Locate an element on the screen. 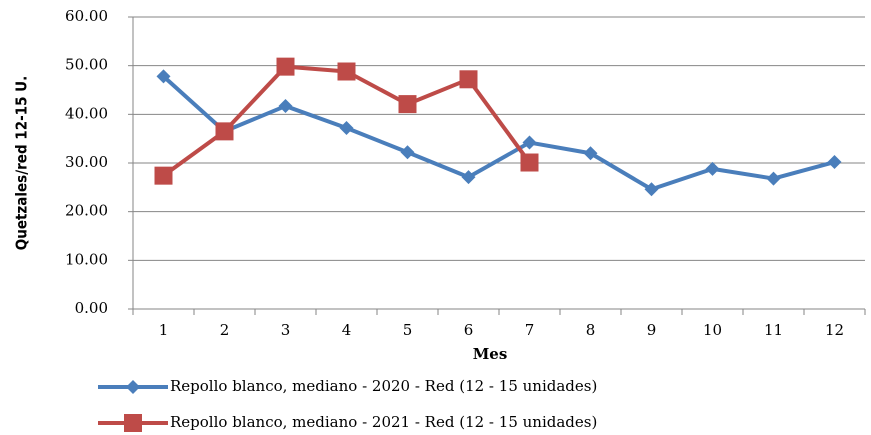  y-tick-label: 60.00 is located at coordinates (86, 16).